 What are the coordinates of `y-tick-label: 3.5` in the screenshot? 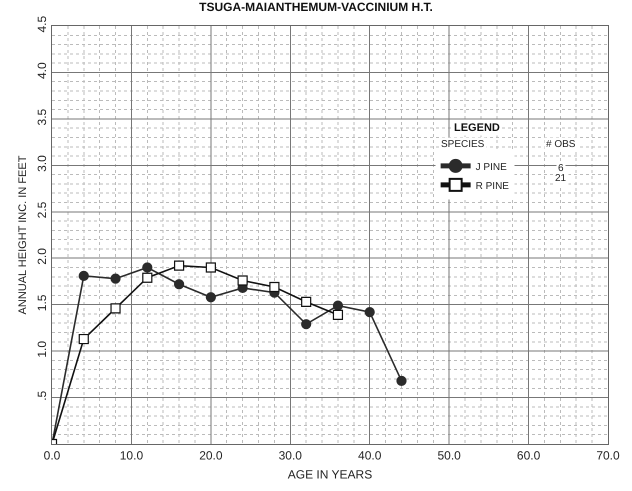 It's located at (42, 117).